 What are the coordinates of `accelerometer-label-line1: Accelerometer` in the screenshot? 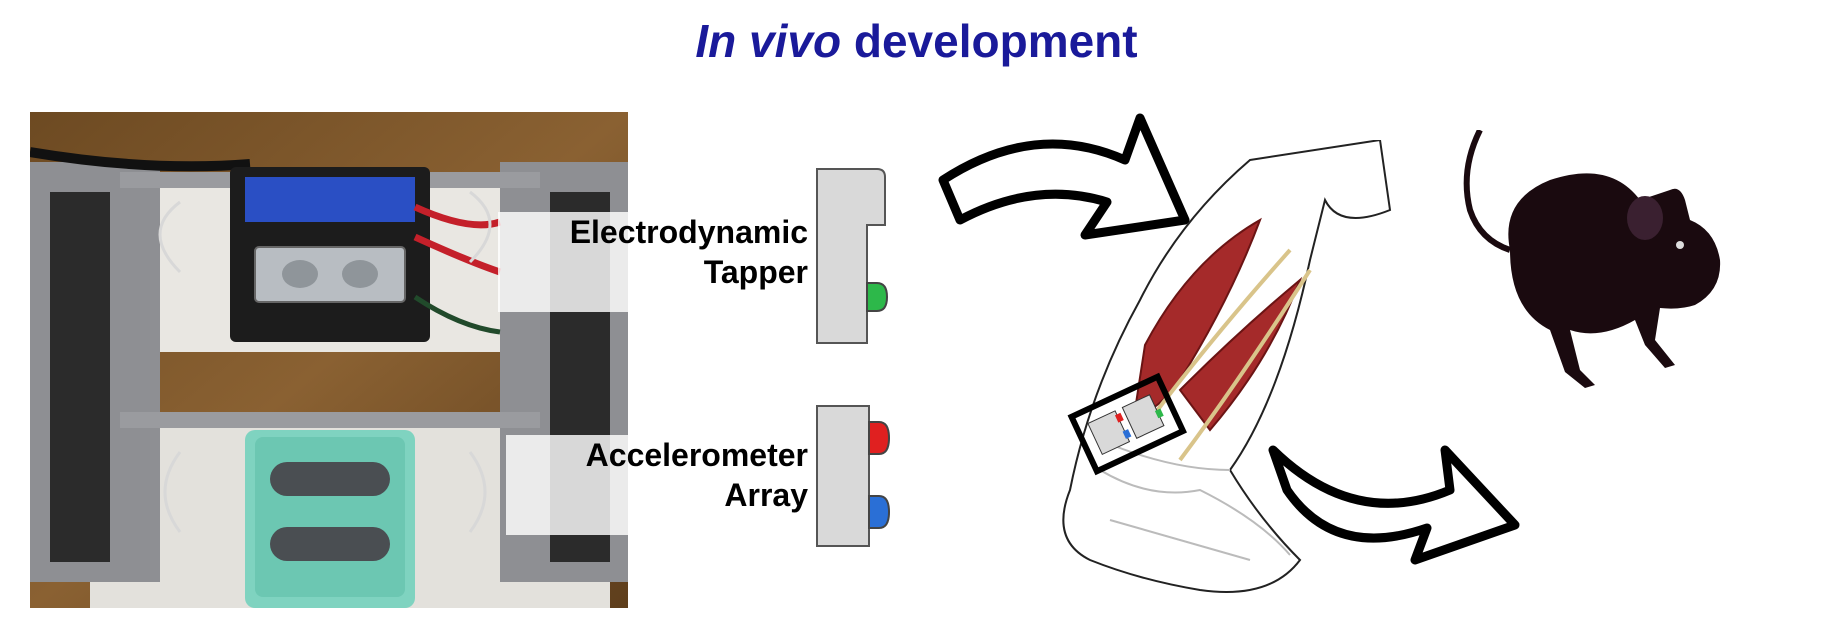 It's located at (696, 455).